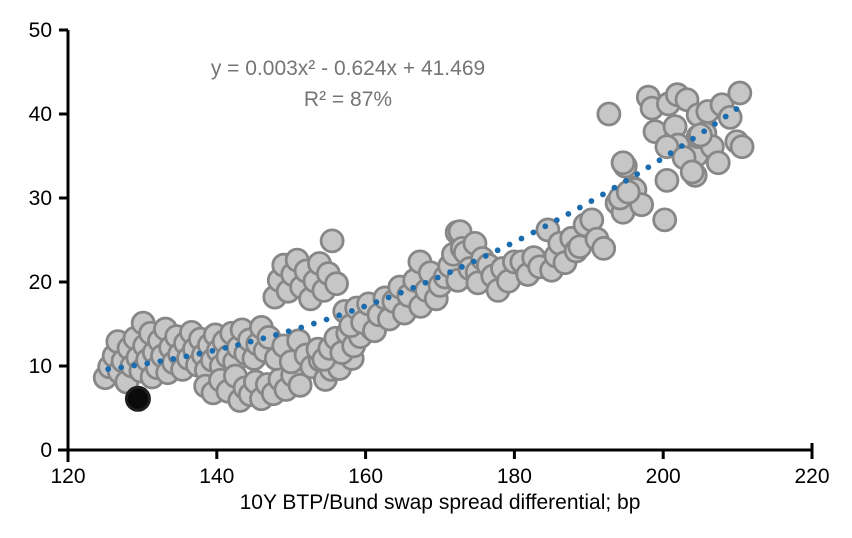 The image size is (852, 538). I want to click on y-tick-label: 40, so click(40, 114).